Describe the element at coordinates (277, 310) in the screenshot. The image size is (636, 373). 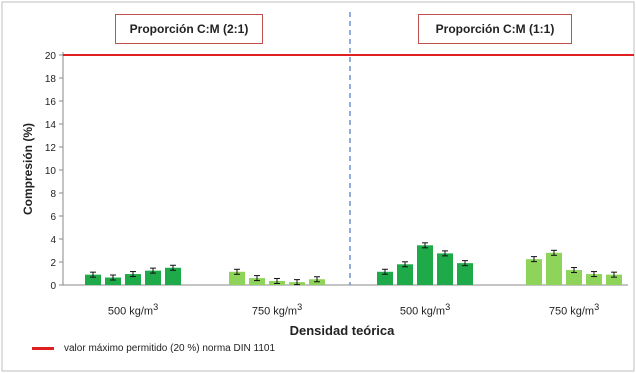
I see `group-label-left-750: 750 kg/m3` at that location.